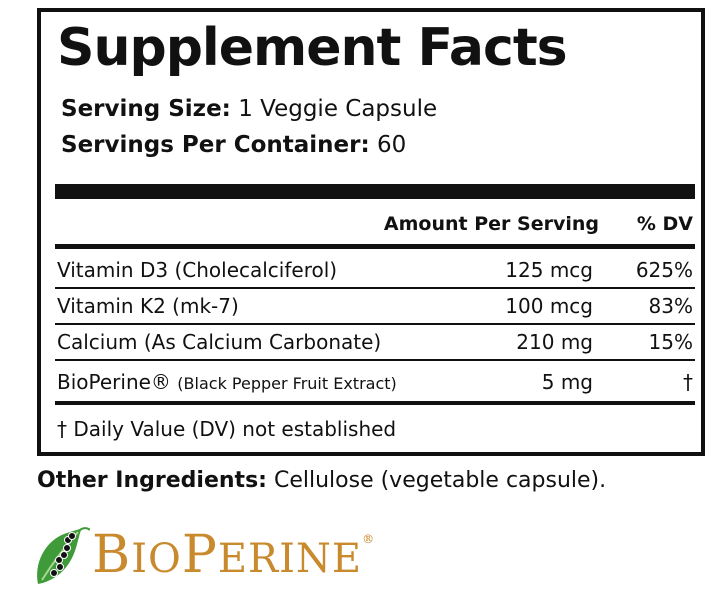 Image resolution: width=722 pixels, height=592 pixels. Describe the element at coordinates (440, 480) in the screenshot. I see `other-ingredients-value: Cellulose (vegetable capsule).` at that location.